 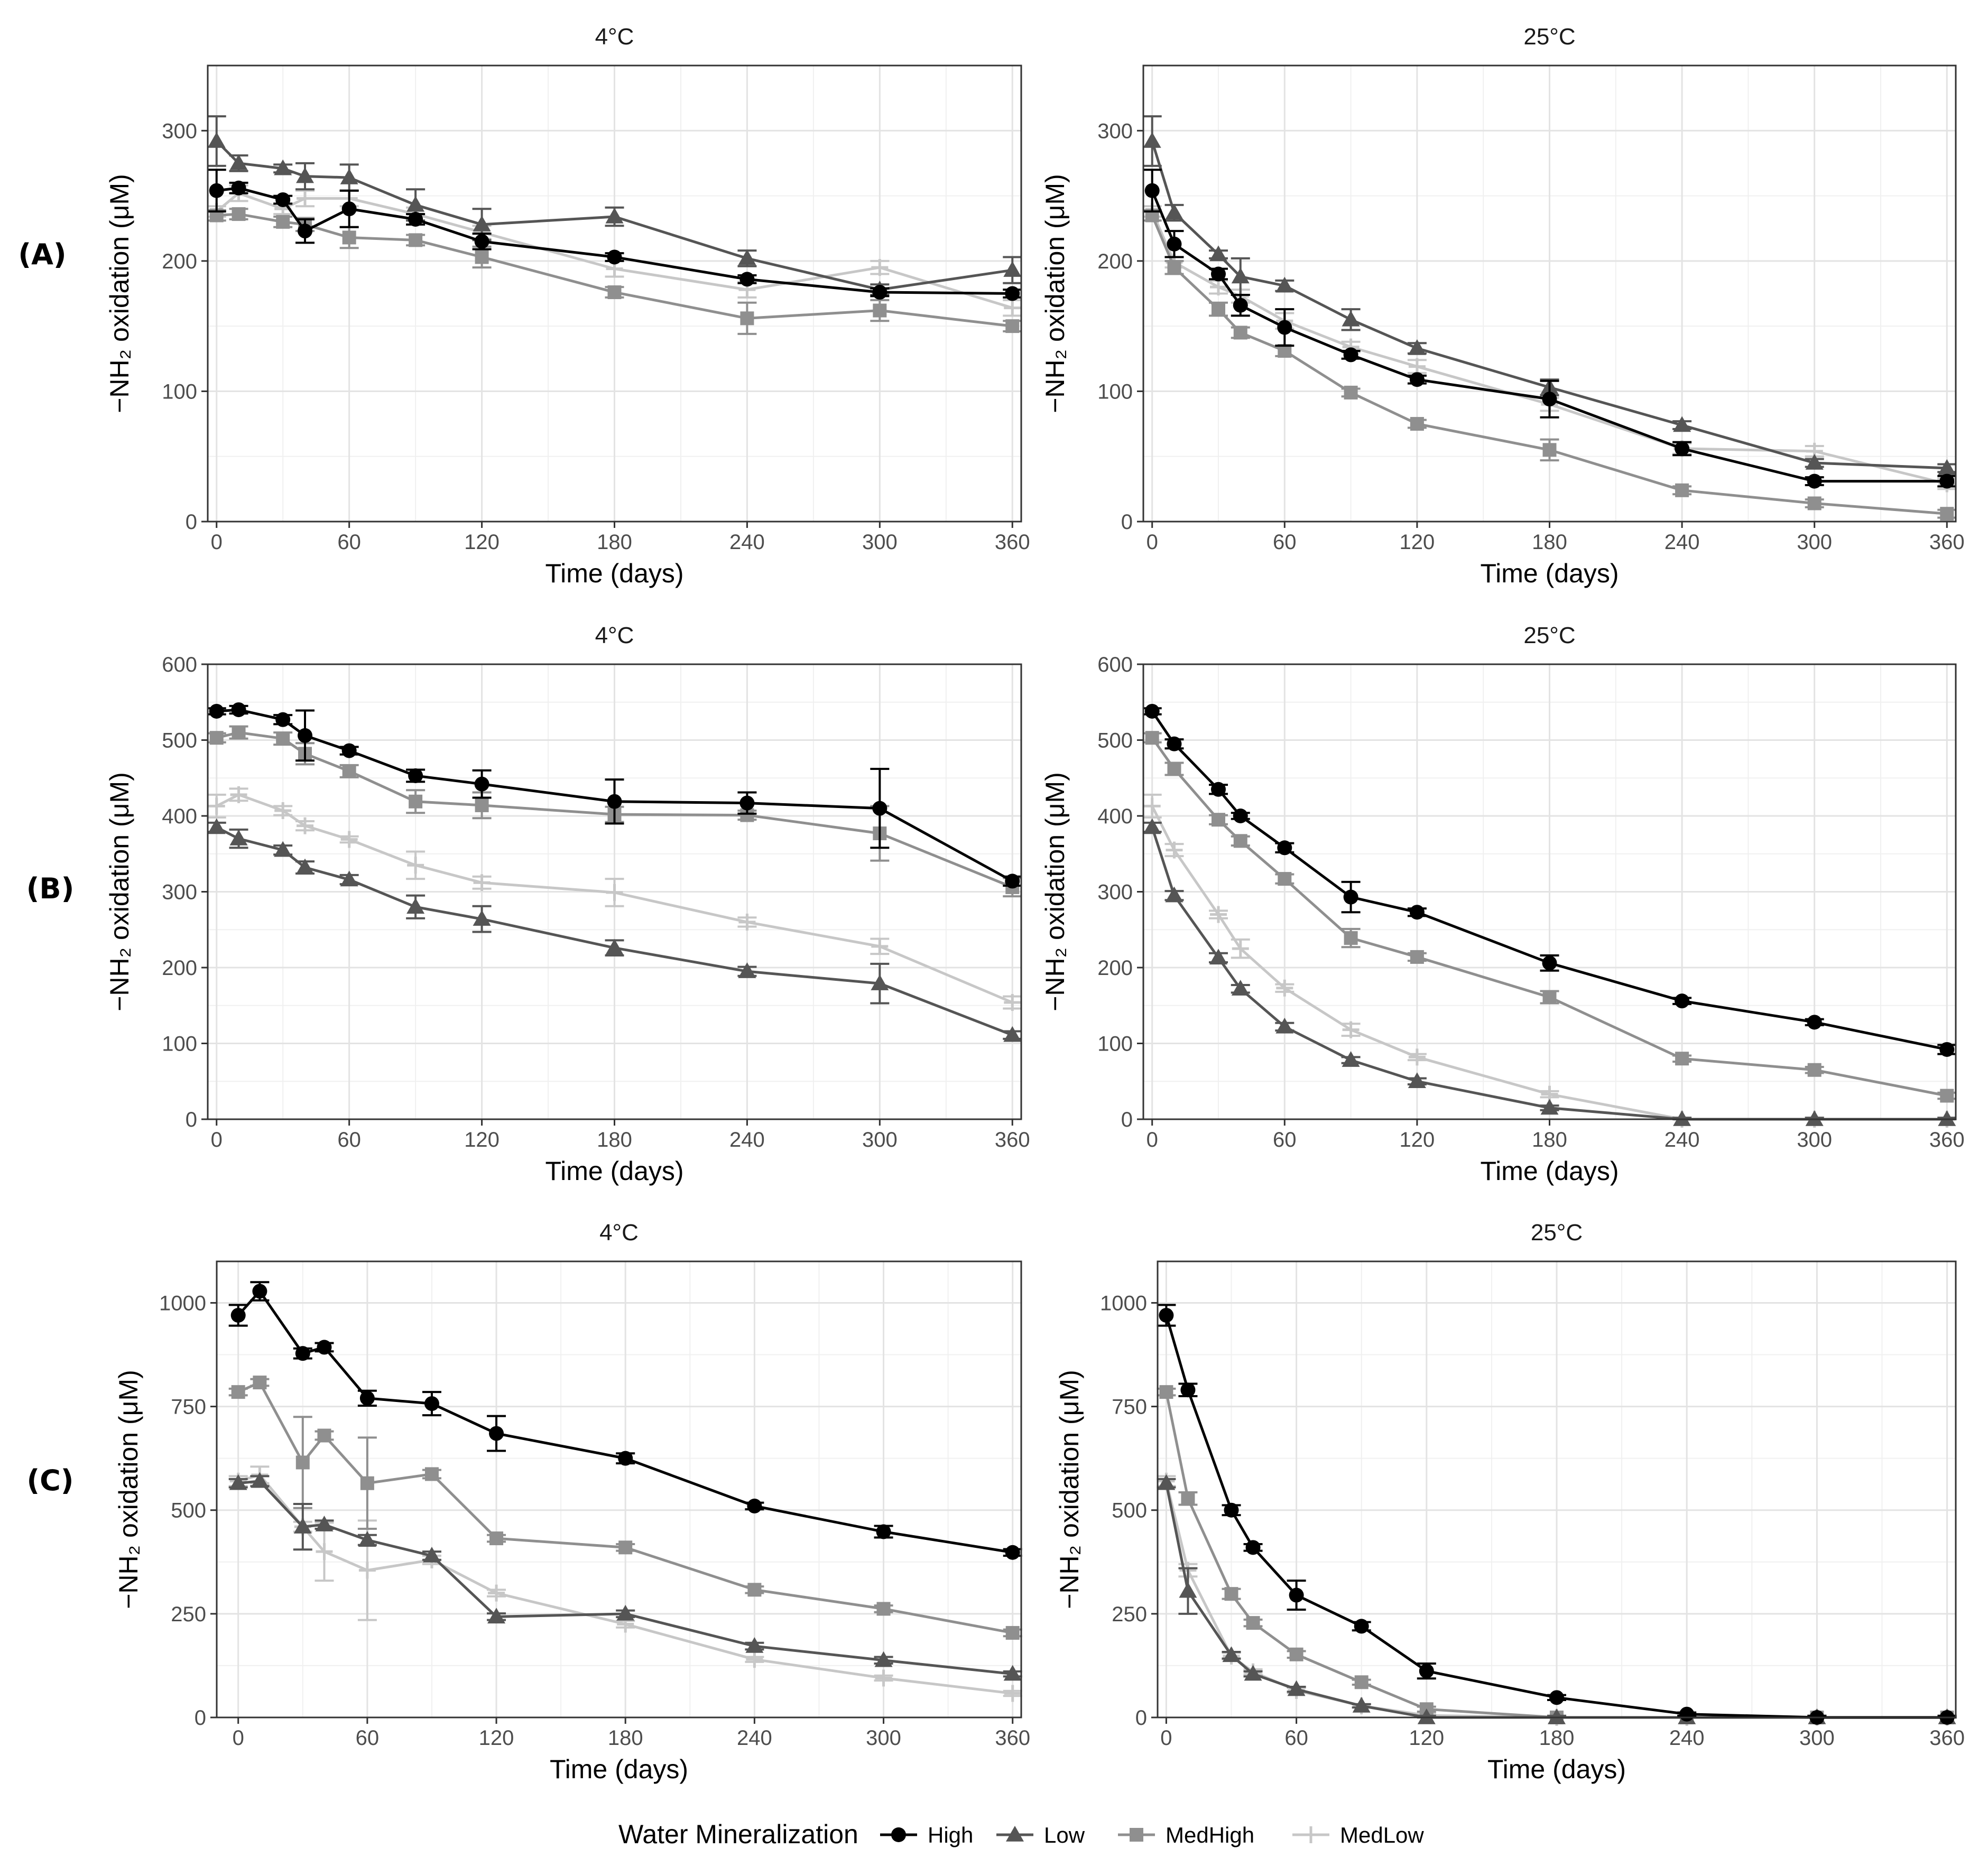 What do you see at coordinates (615, 898) in the screenshot?
I see `series-medlow` at bounding box center [615, 898].